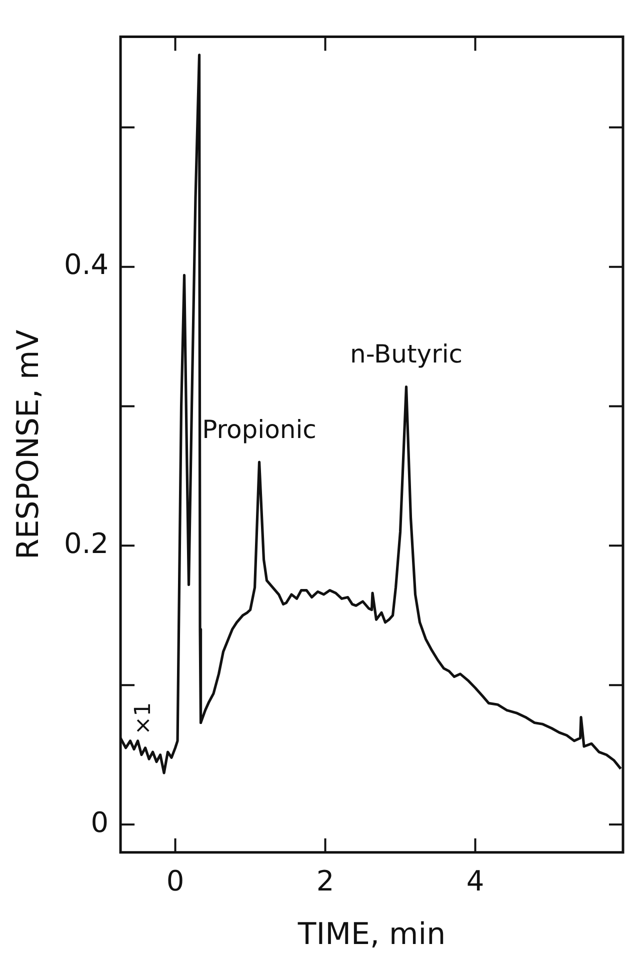  I want to click on annotation: n-Butyric, so click(406, 354).